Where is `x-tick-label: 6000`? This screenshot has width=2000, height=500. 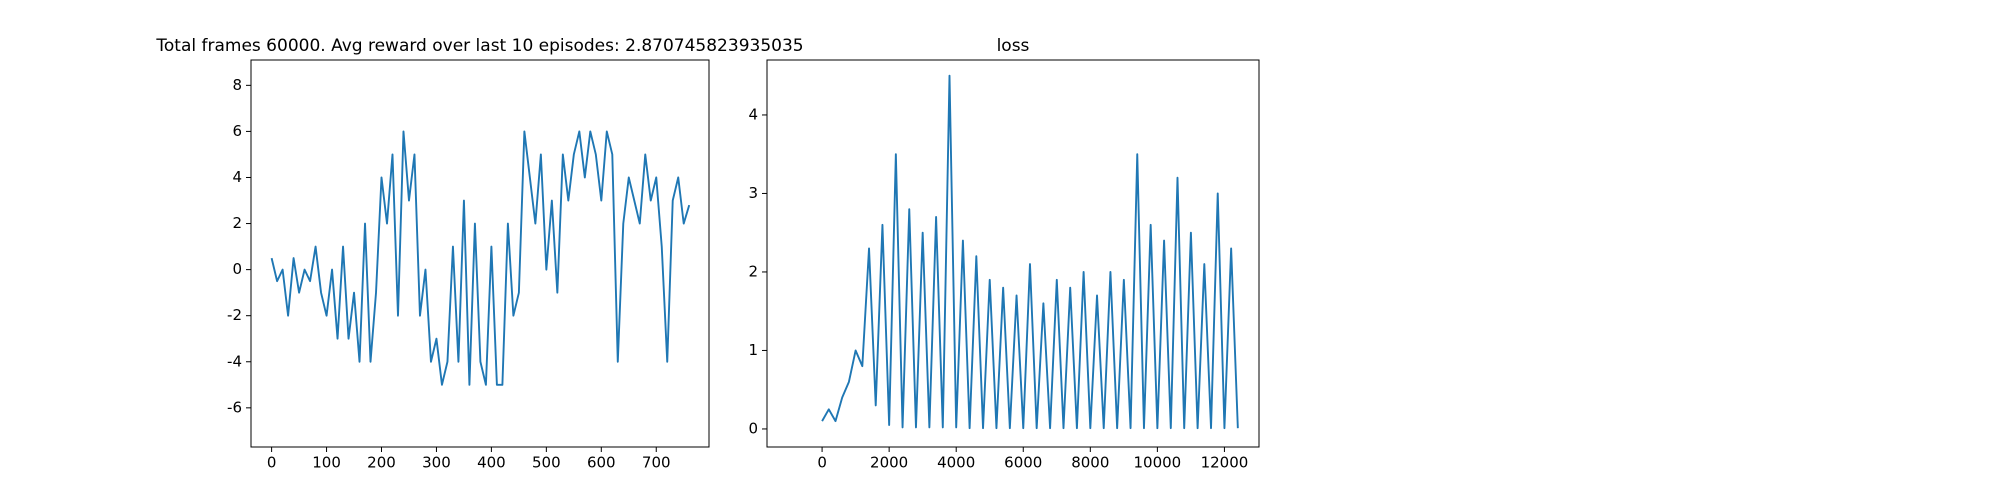
x-tick-label: 6000 is located at coordinates (1023, 463).